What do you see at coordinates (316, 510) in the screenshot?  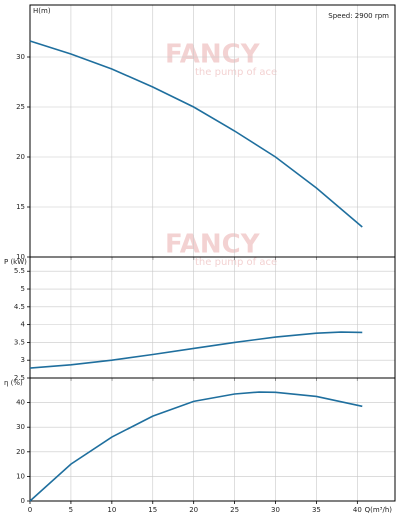 I see `x-tick-label: 35` at bounding box center [316, 510].